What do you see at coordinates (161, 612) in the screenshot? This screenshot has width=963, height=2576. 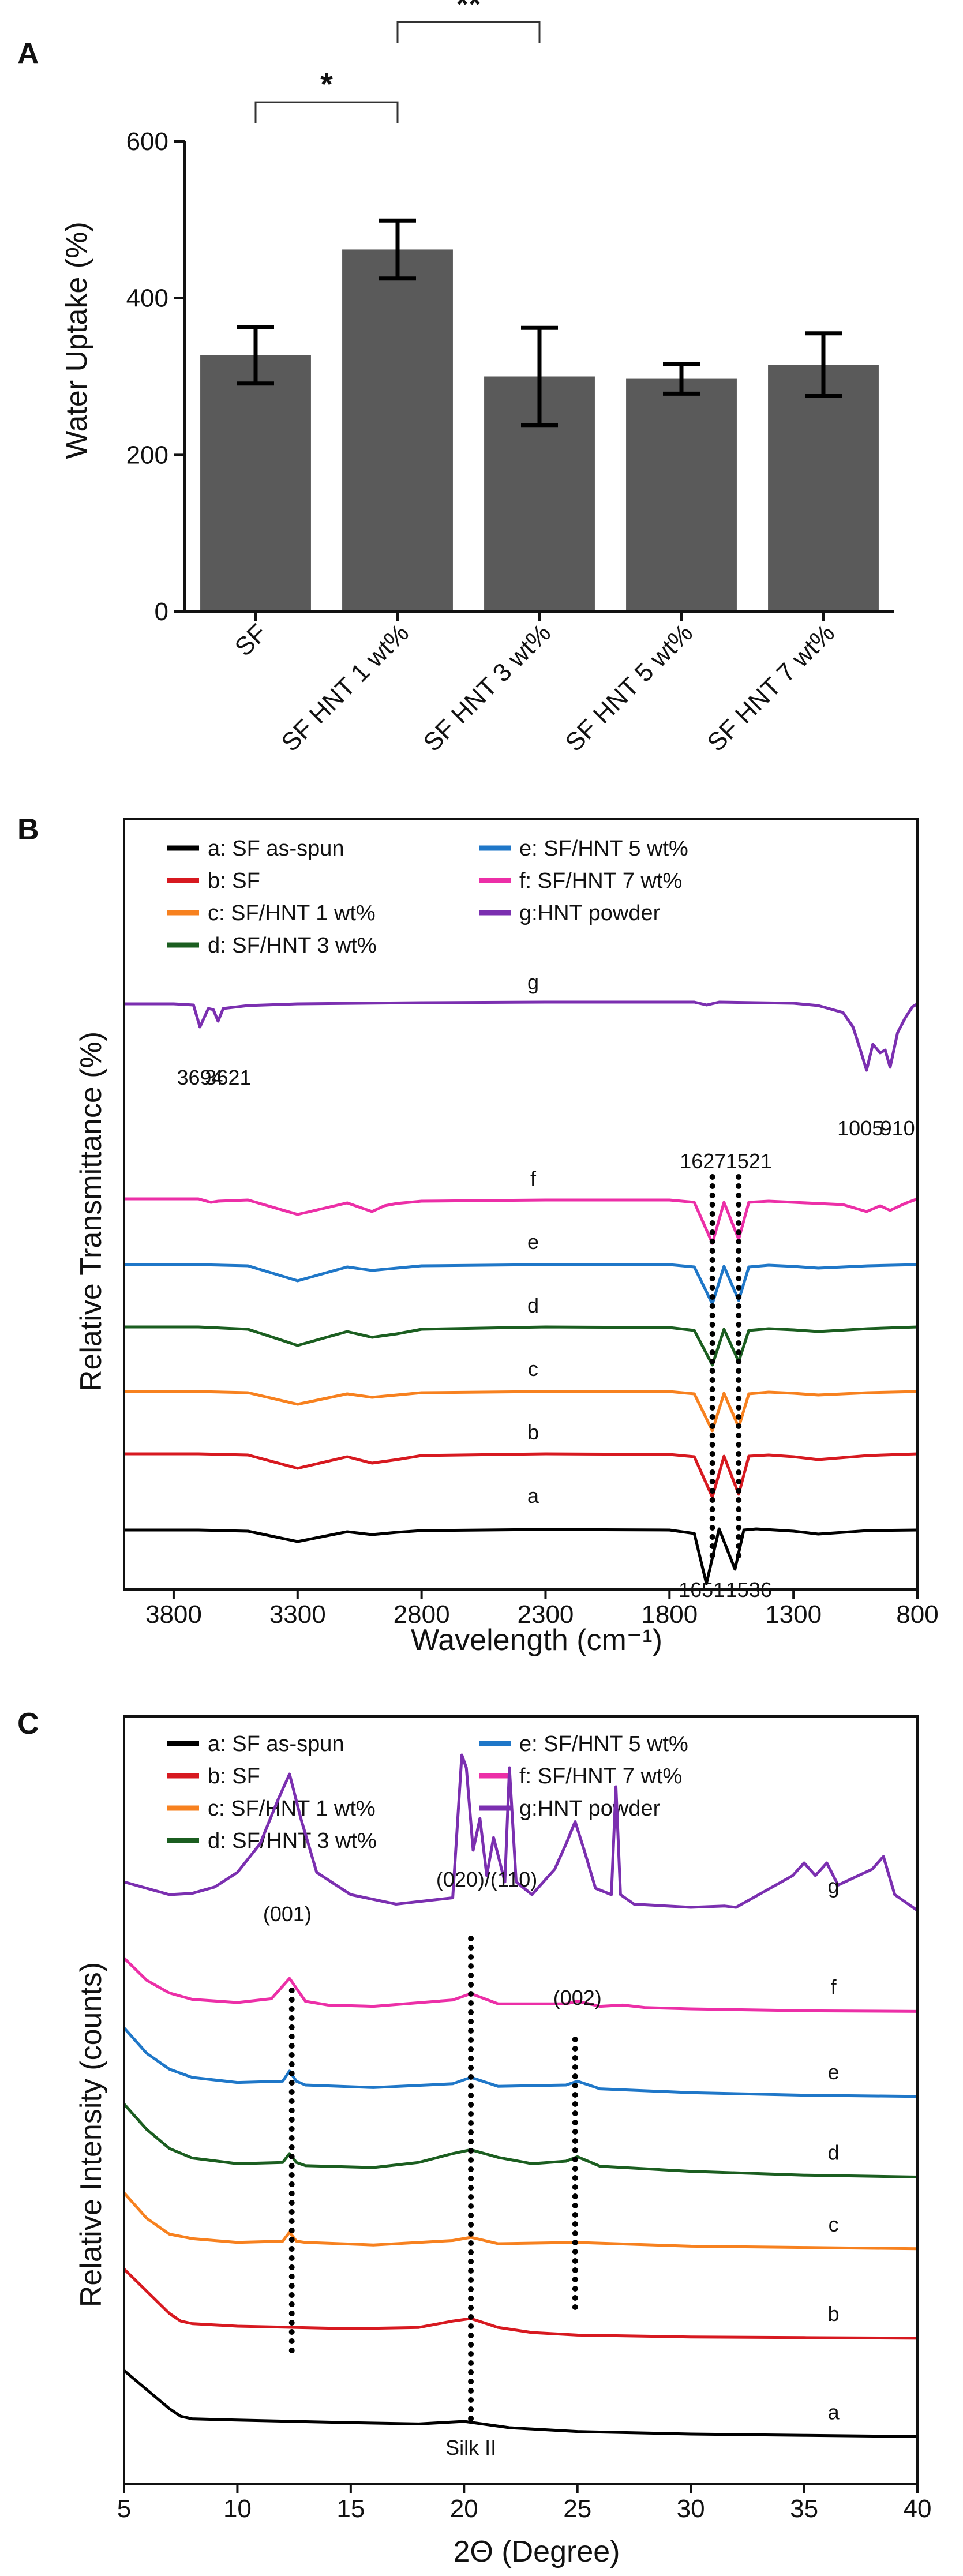 I see `y-tick-label: 0` at bounding box center [161, 612].